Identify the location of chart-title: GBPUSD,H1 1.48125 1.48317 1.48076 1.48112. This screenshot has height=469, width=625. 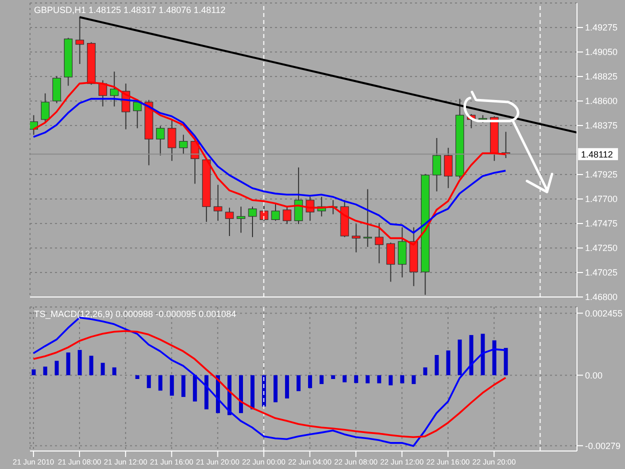
(130, 10).